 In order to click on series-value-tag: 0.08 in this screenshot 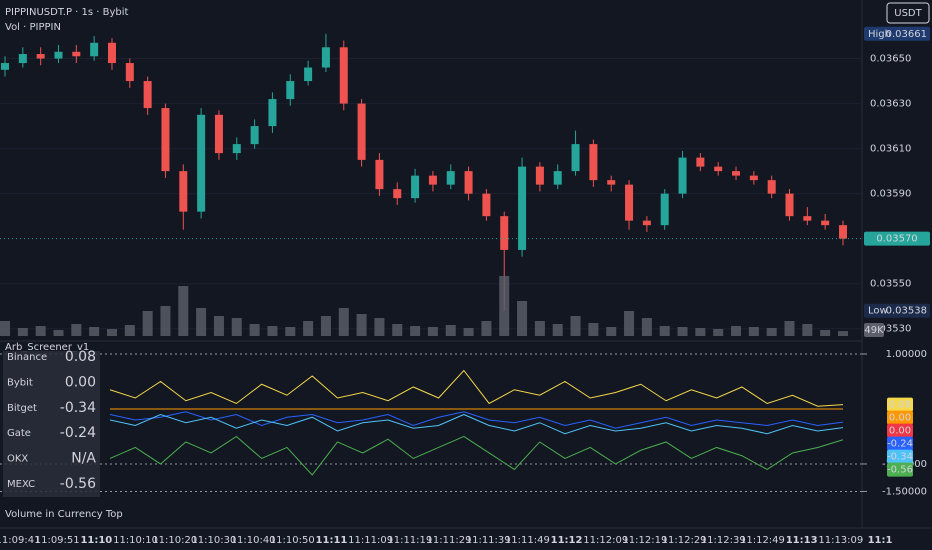, I will do `click(900, 405)`.